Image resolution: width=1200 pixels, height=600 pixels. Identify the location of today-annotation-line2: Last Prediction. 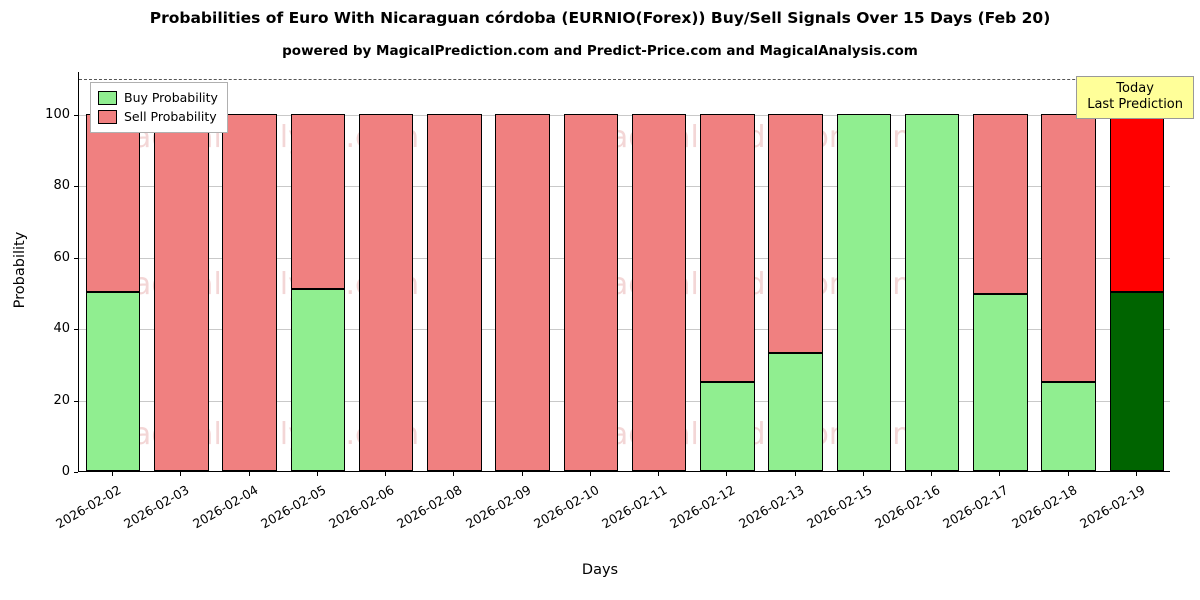
(1135, 104).